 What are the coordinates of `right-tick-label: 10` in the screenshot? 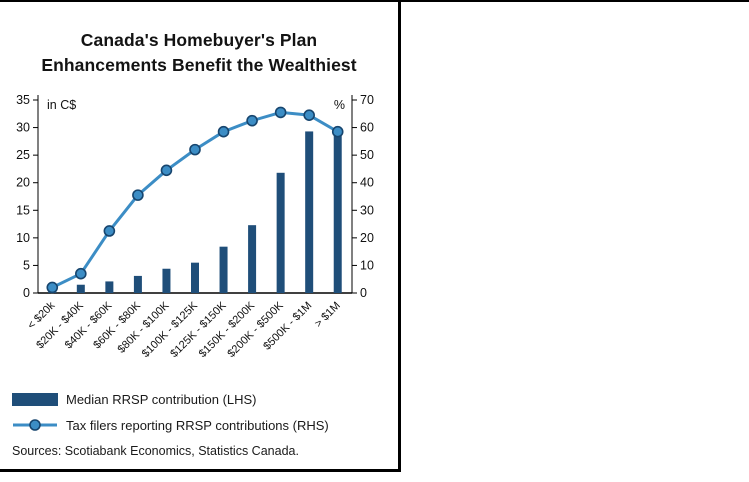 It's located at (367, 265).